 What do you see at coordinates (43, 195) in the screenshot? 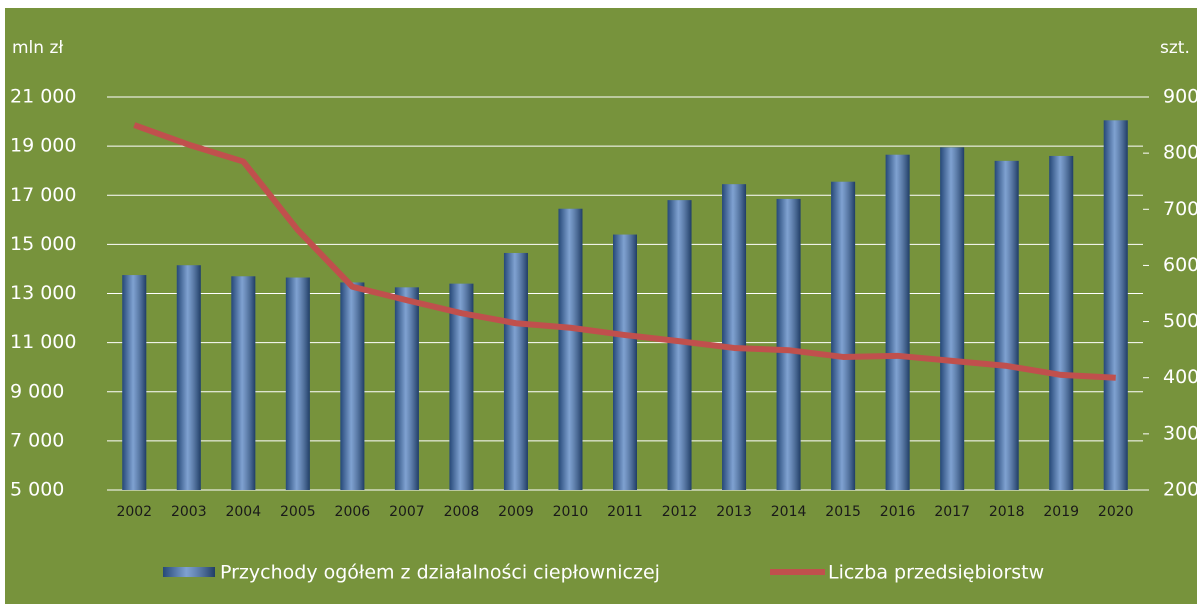
I see `y-tick-label: 17 000` at bounding box center [43, 195].